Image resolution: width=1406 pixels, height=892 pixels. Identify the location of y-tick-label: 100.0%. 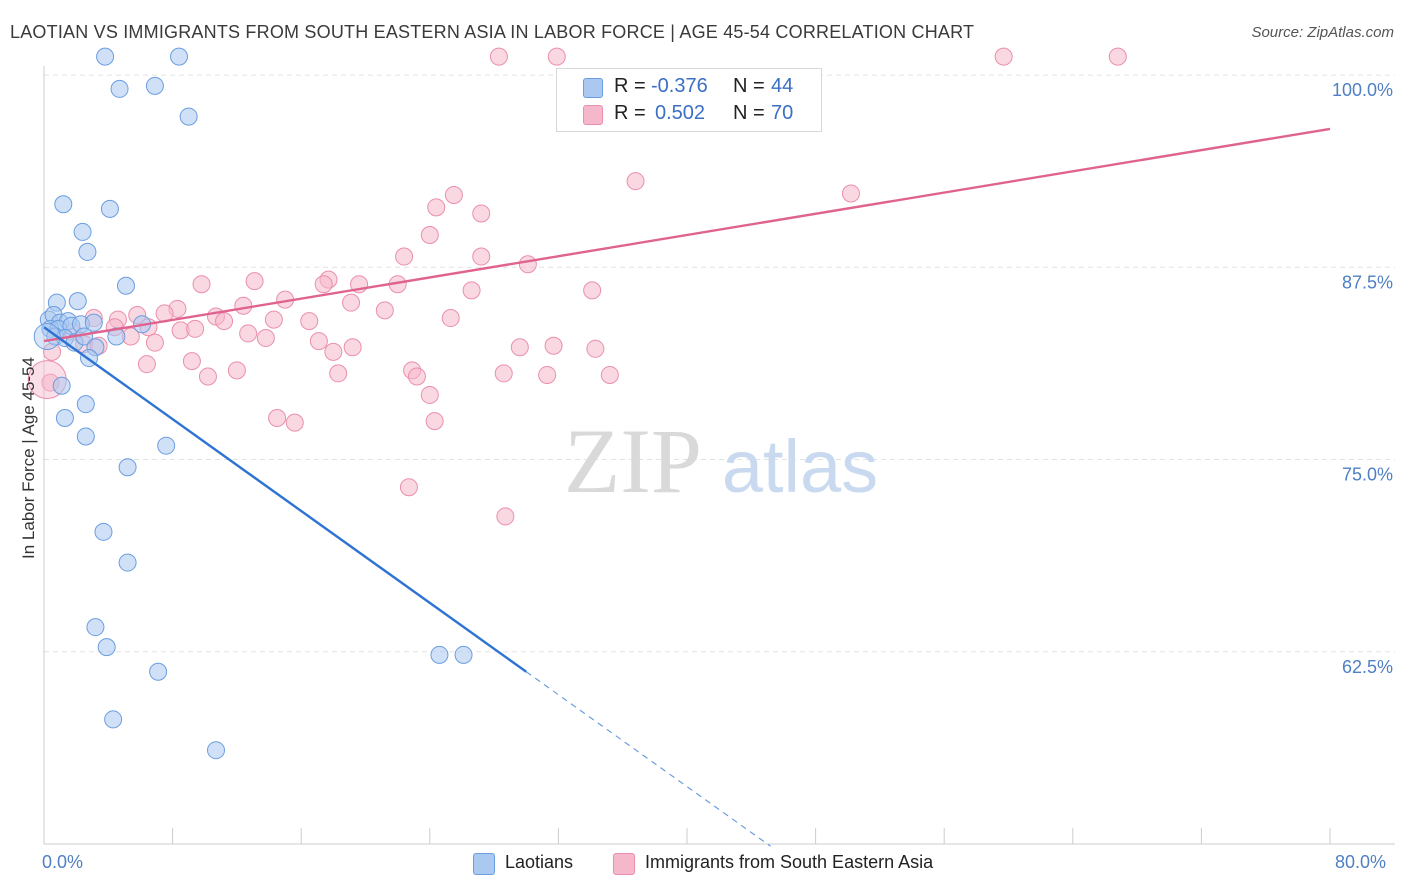
(1362, 90).